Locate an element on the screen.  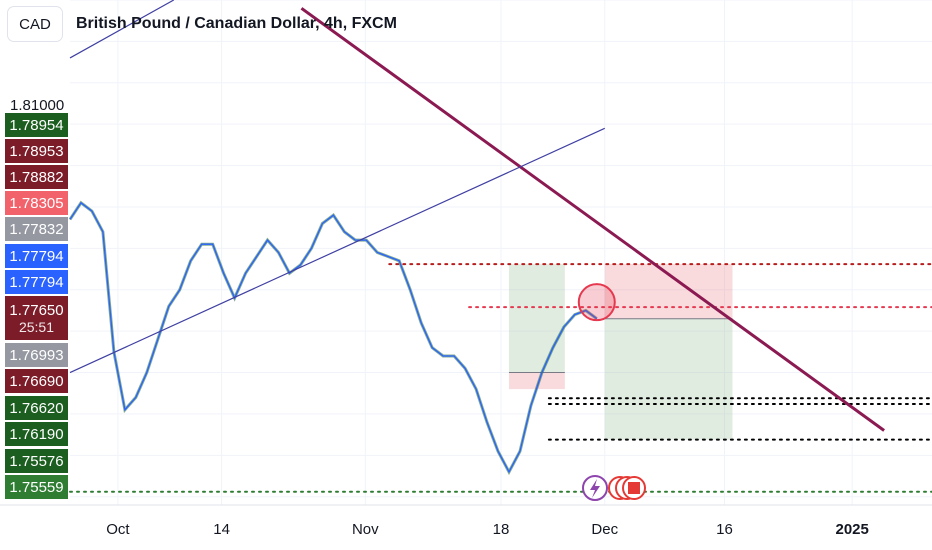
price-label: 1.75559 is located at coordinates (36, 487).